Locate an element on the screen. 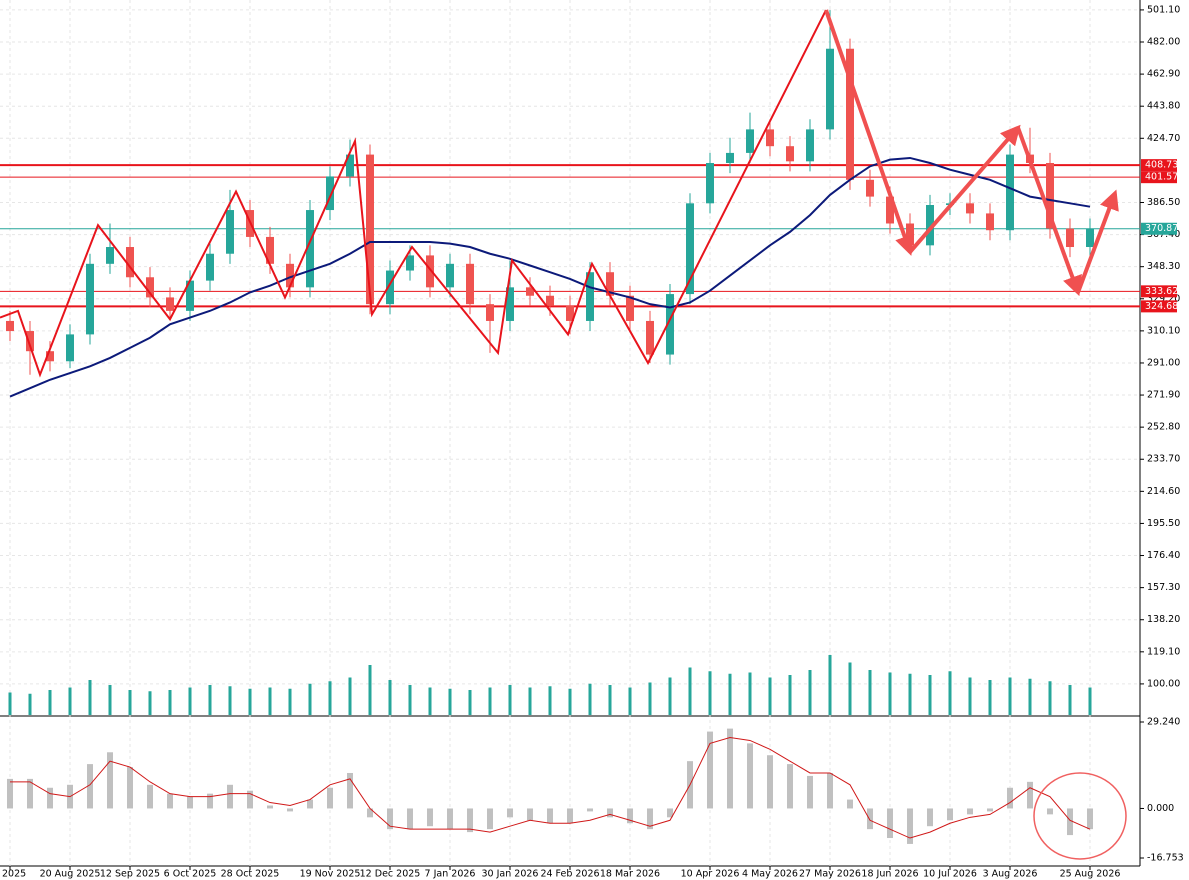 Image resolution: width=1189 pixels, height=880 pixels. x-tick-label: 30 Jan 2026 is located at coordinates (510, 874).